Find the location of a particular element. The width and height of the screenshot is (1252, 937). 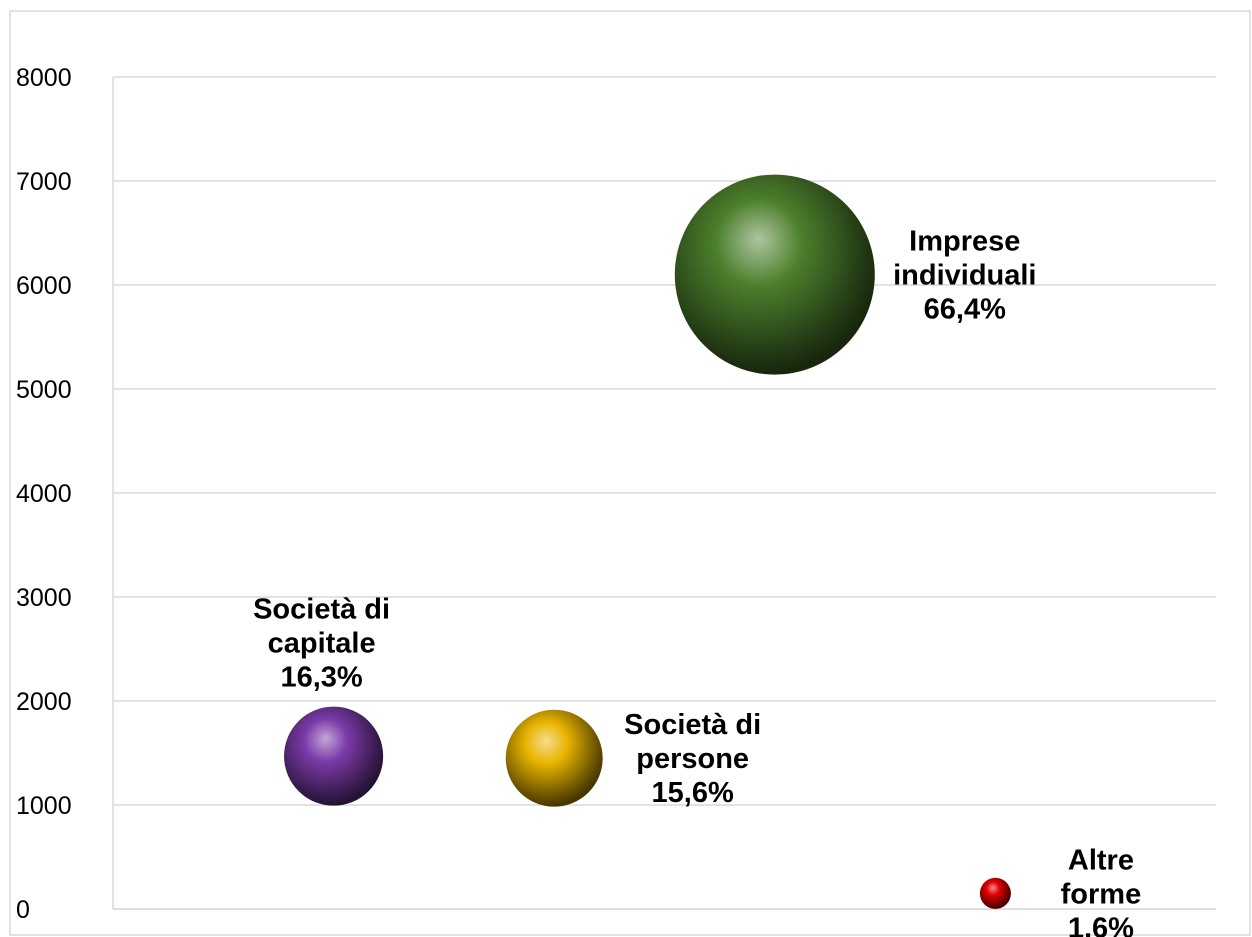

bubble-label: 1,6% is located at coordinates (1101, 924).